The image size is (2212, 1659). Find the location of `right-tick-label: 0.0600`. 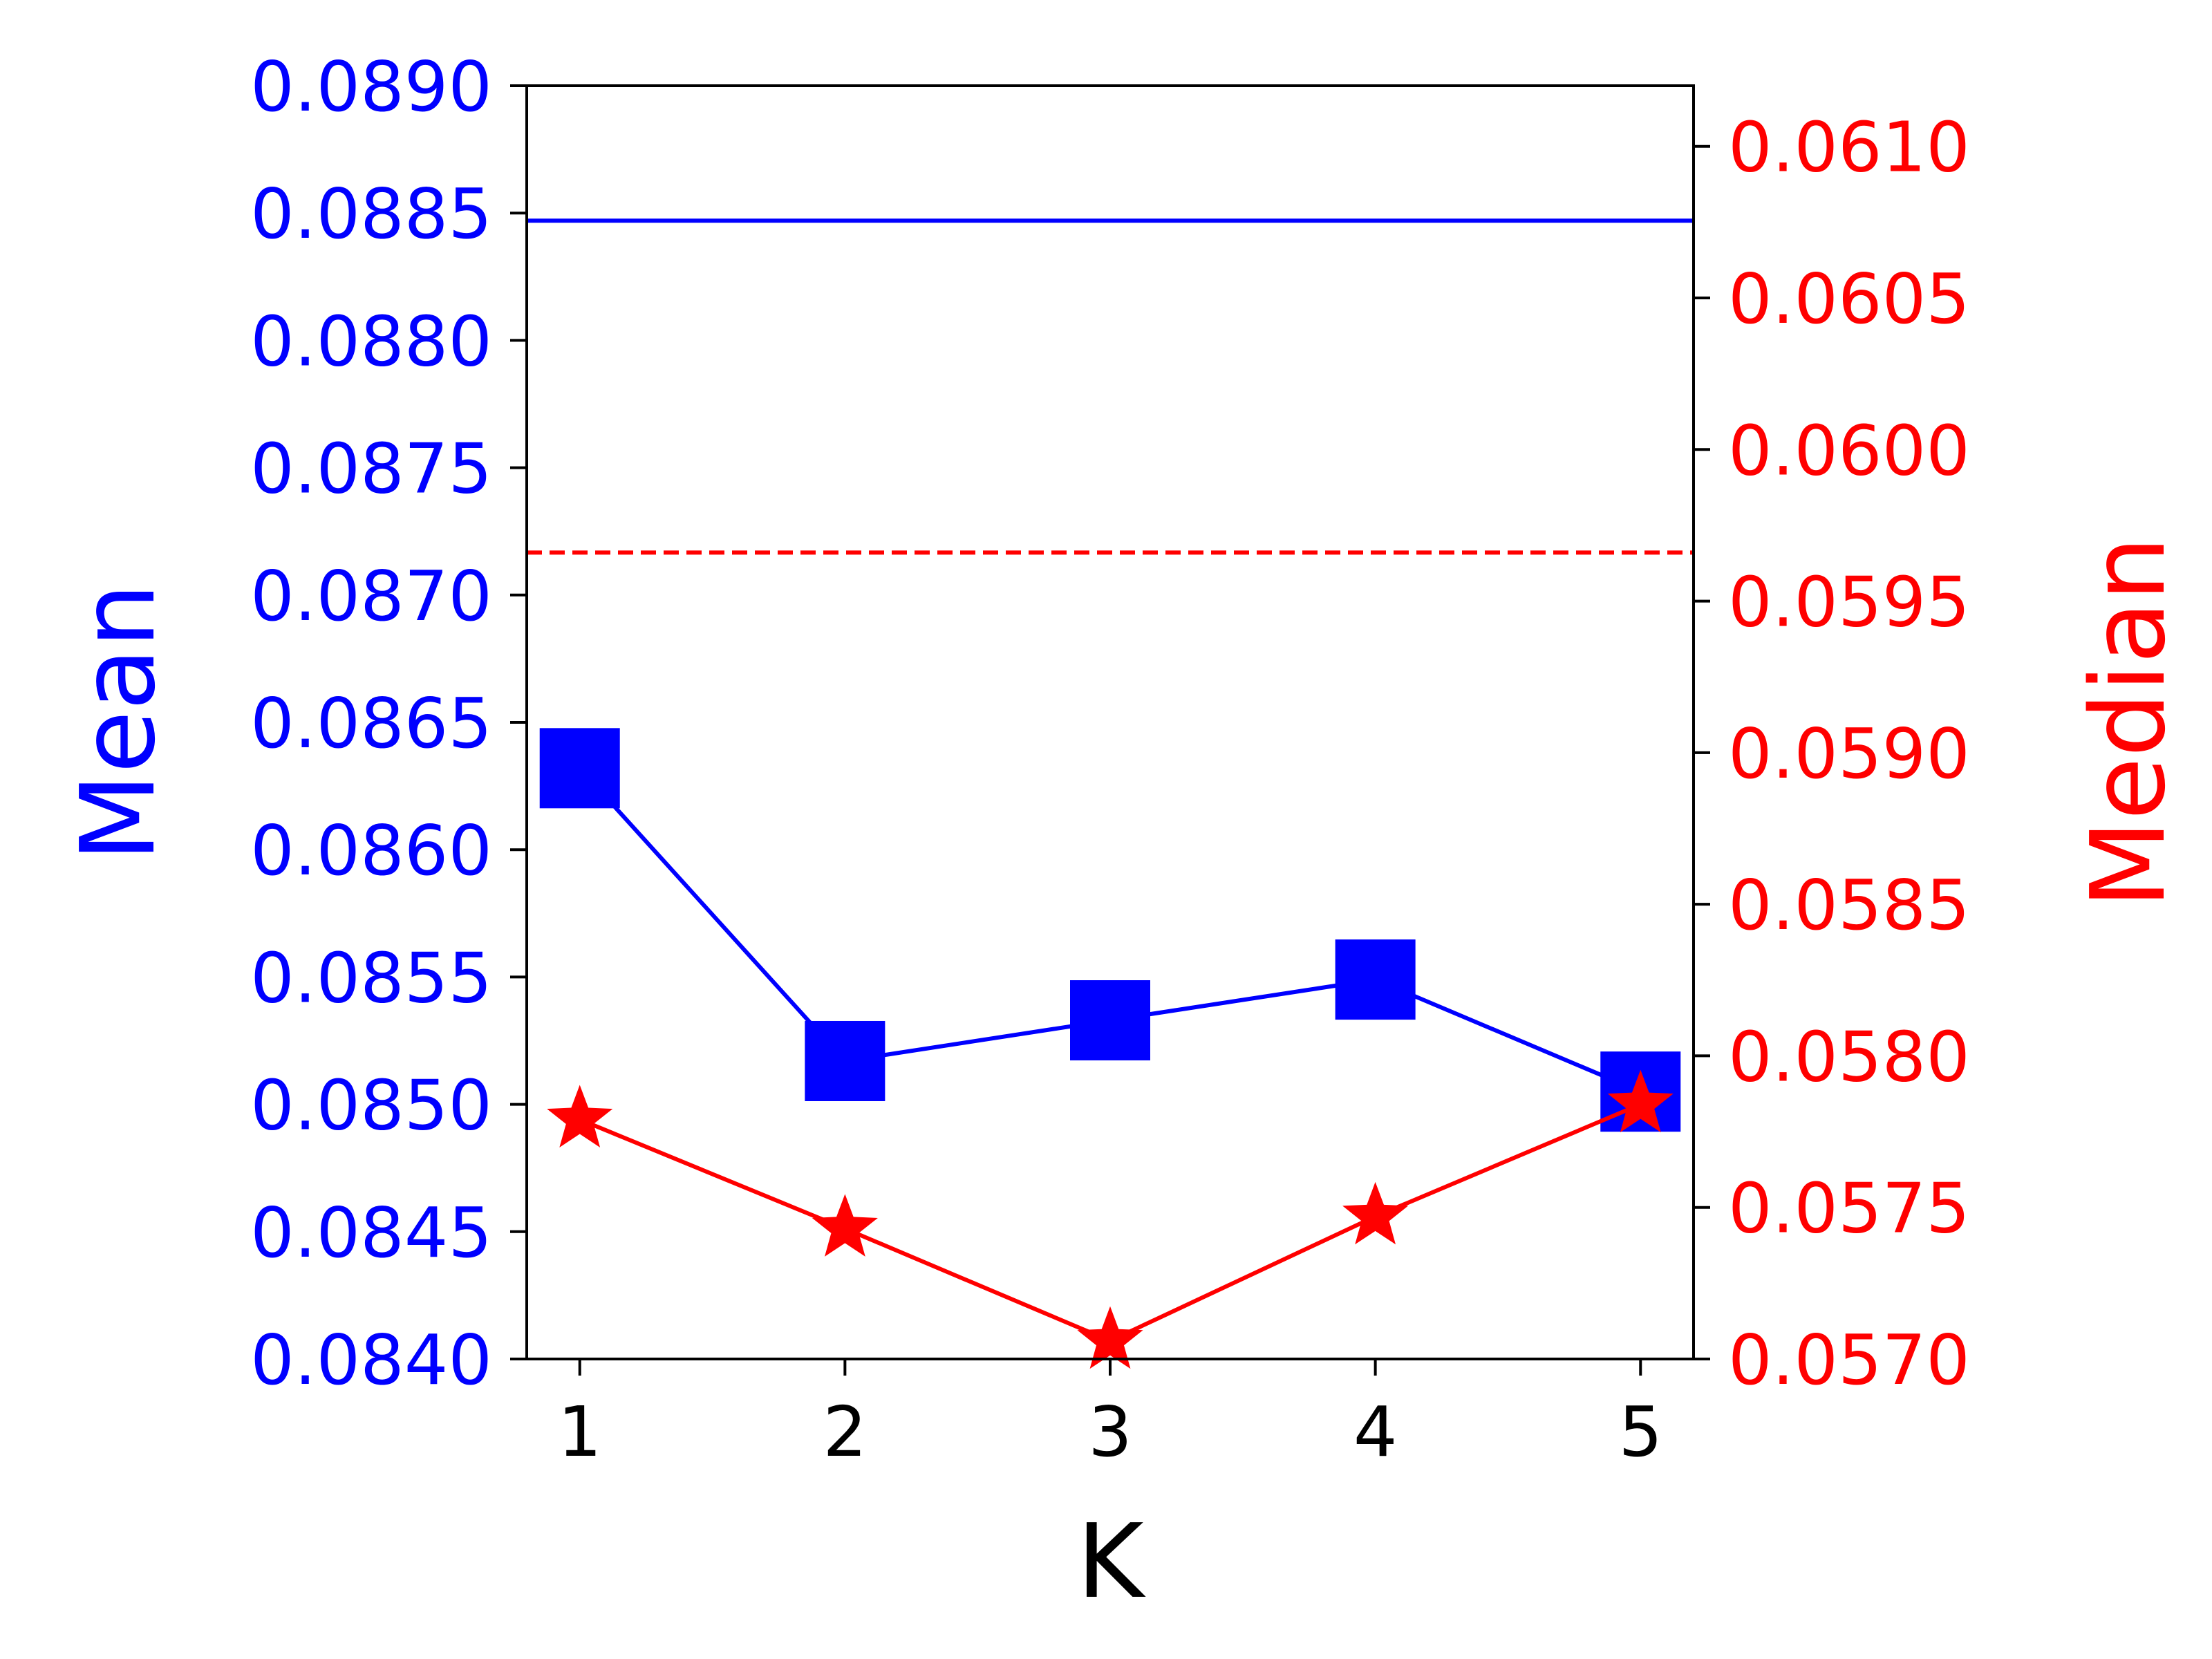

right-tick-label: 0.0600 is located at coordinates (1849, 450).